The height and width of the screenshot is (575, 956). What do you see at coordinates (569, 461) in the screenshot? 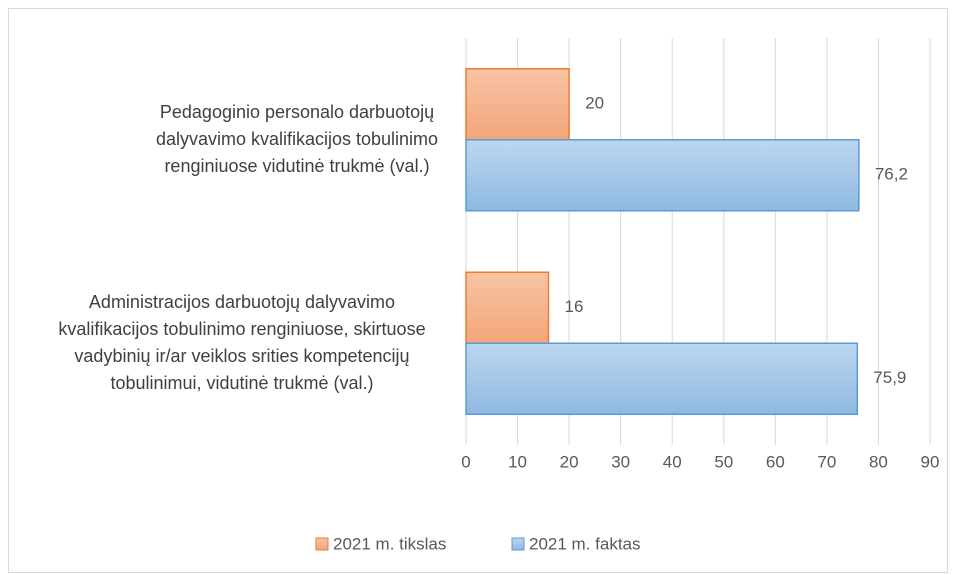
I see `x-tick-label: 20` at bounding box center [569, 461].